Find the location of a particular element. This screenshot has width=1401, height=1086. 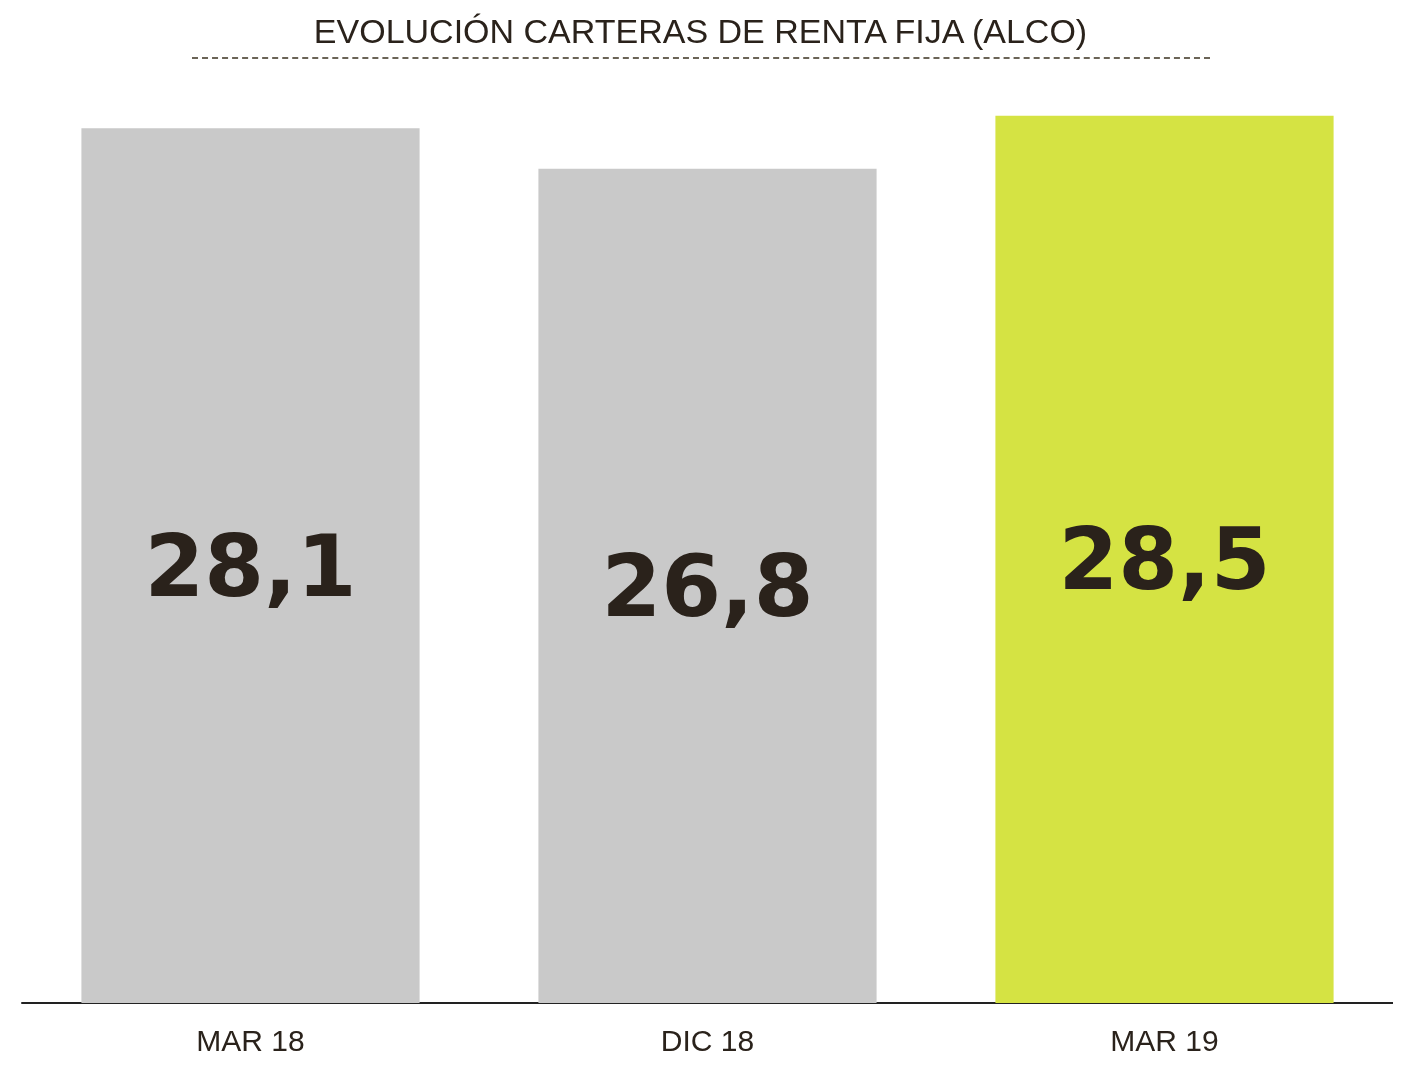

data-label: 28,1 is located at coordinates (250, 565).